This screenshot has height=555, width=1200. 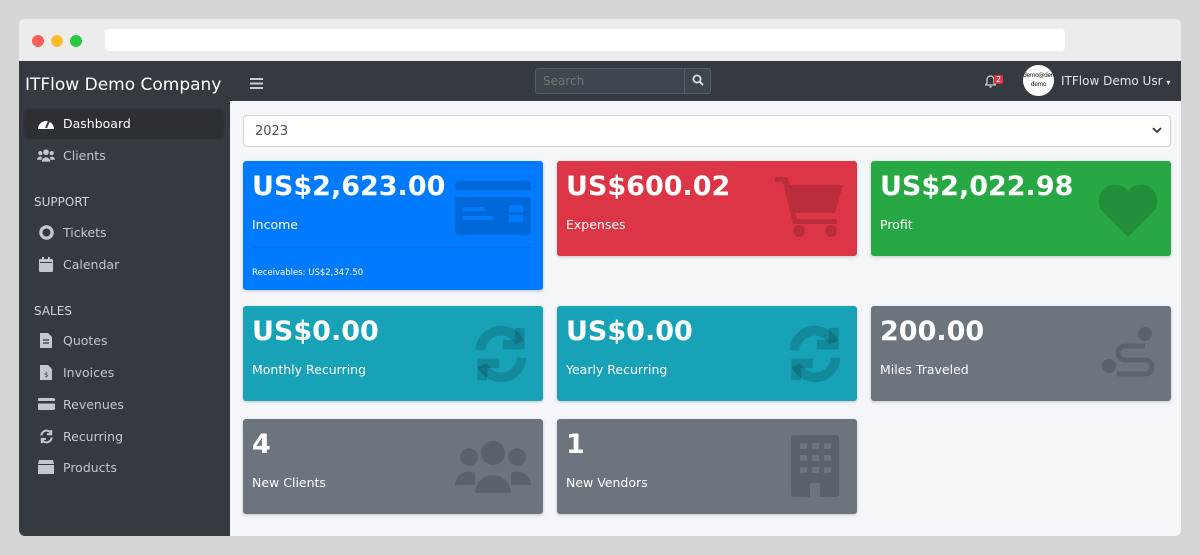 I want to click on search-input, so click(x=610, y=81).